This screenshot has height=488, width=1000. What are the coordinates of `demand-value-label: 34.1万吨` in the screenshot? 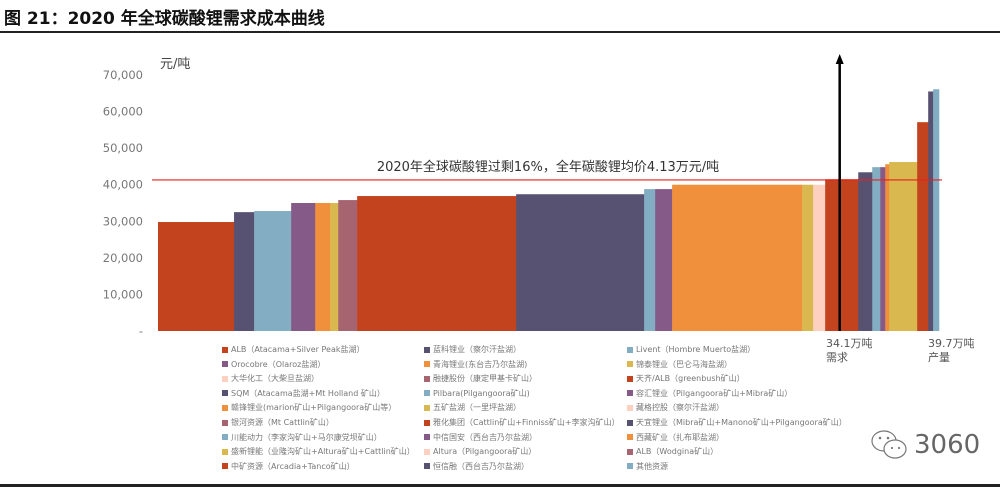 It's located at (849, 343).